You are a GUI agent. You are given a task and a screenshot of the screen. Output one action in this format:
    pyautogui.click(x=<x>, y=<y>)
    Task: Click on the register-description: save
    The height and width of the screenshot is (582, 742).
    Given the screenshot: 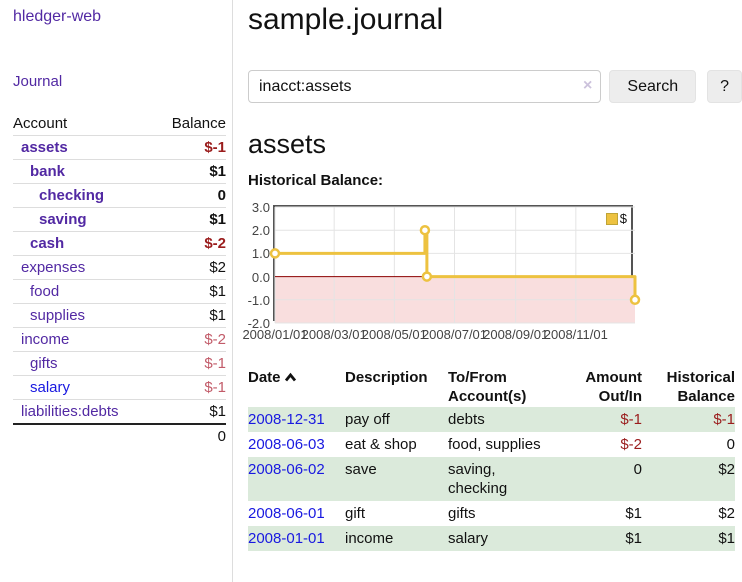 What is the action you would take?
    pyautogui.click(x=361, y=469)
    